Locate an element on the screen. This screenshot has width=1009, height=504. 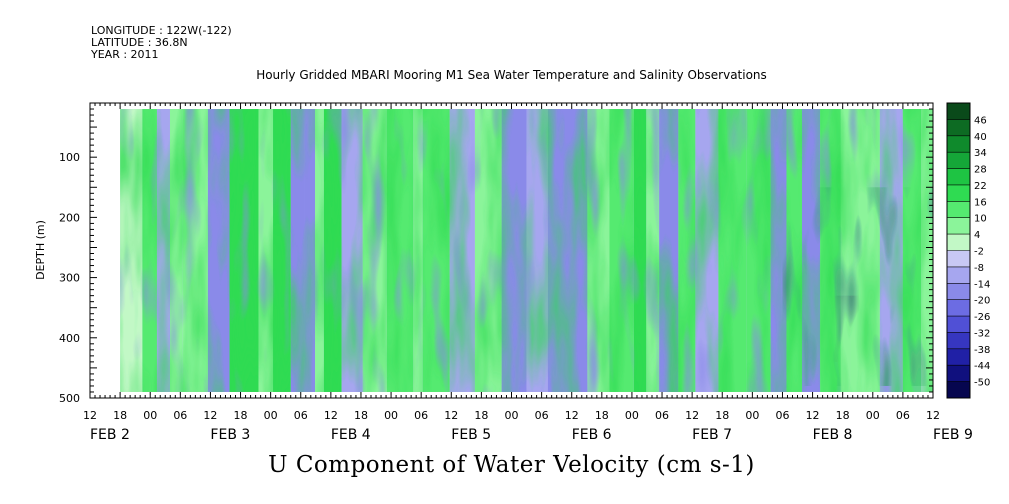
heatmap-strong-blobs is located at coordinates (857, 286).